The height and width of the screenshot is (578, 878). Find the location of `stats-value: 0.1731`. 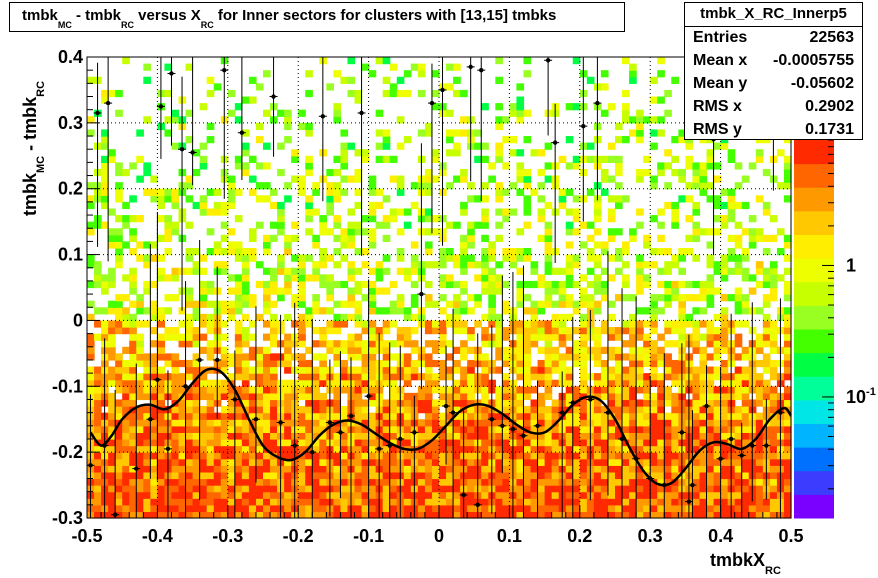

stats-value: 0.1731 is located at coordinates (829, 129).